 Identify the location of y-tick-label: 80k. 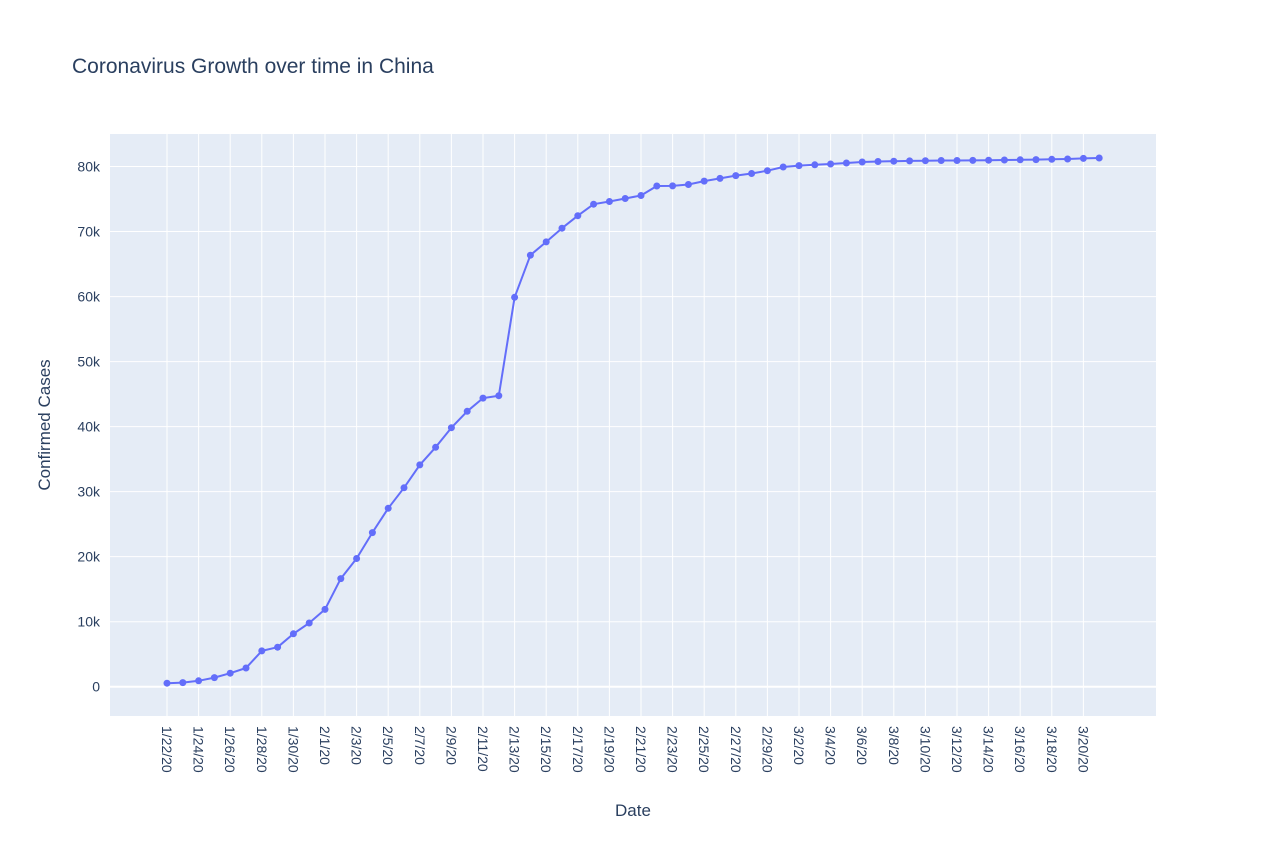
(89, 167).